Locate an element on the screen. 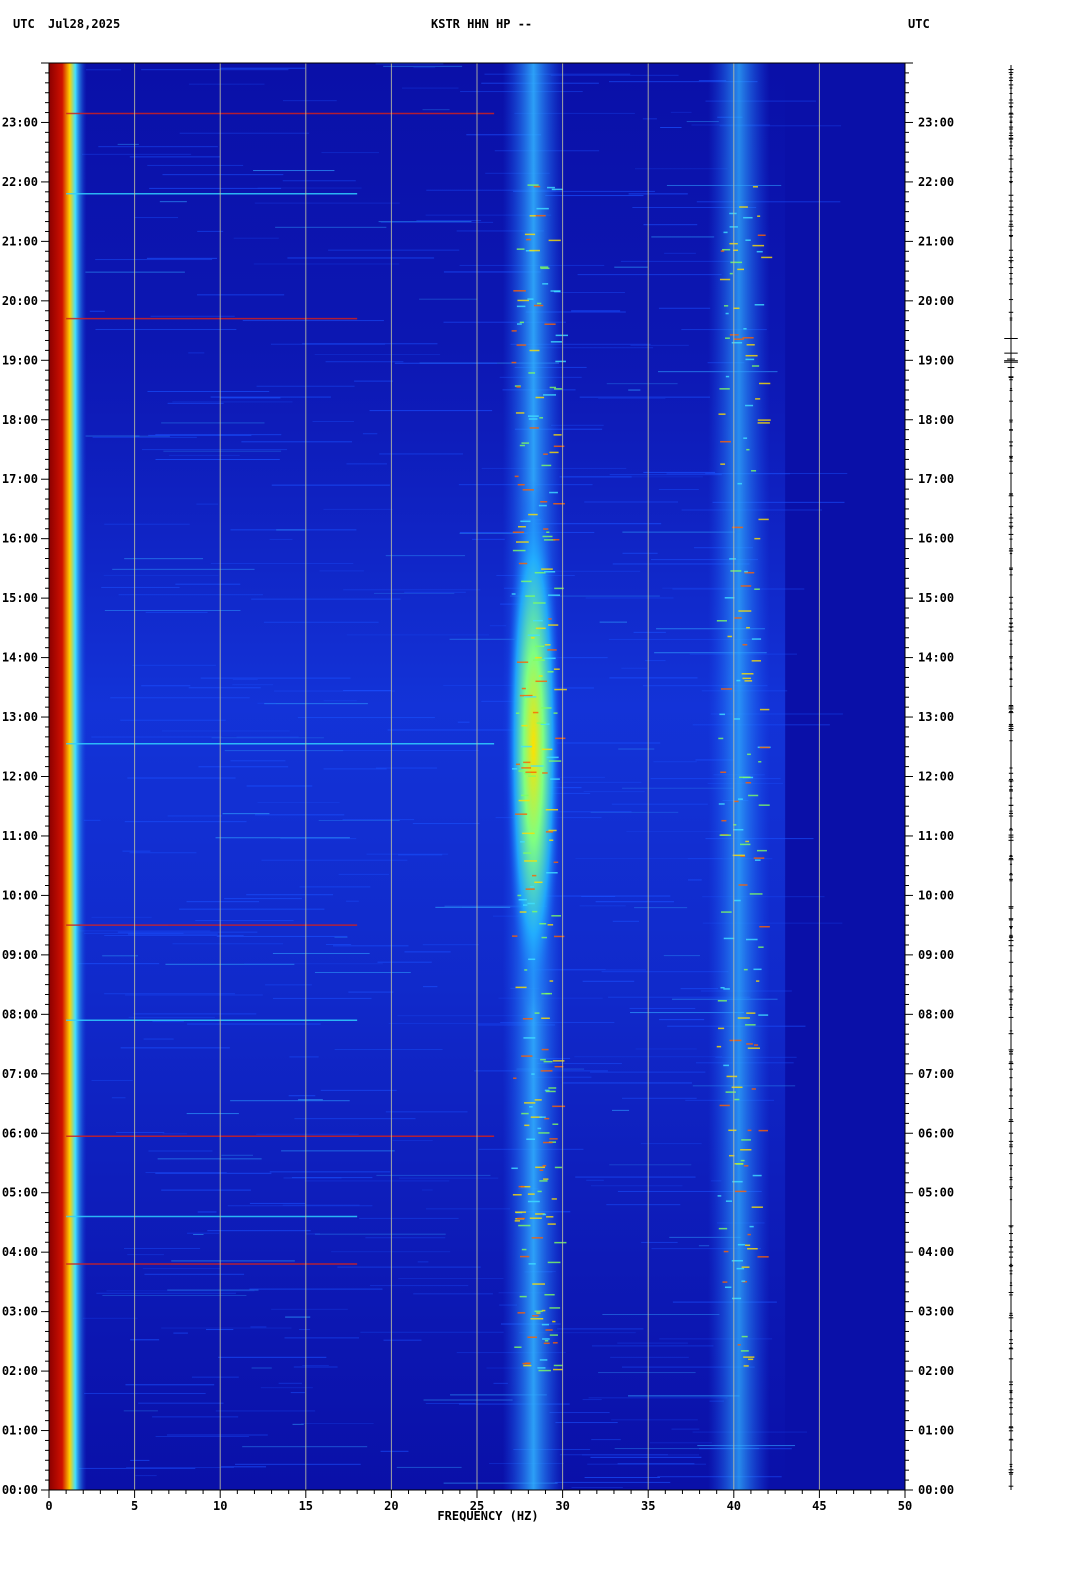 This screenshot has width=1066, height=1584. y-tick-label-left: 19:00 is located at coordinates (20, 360).